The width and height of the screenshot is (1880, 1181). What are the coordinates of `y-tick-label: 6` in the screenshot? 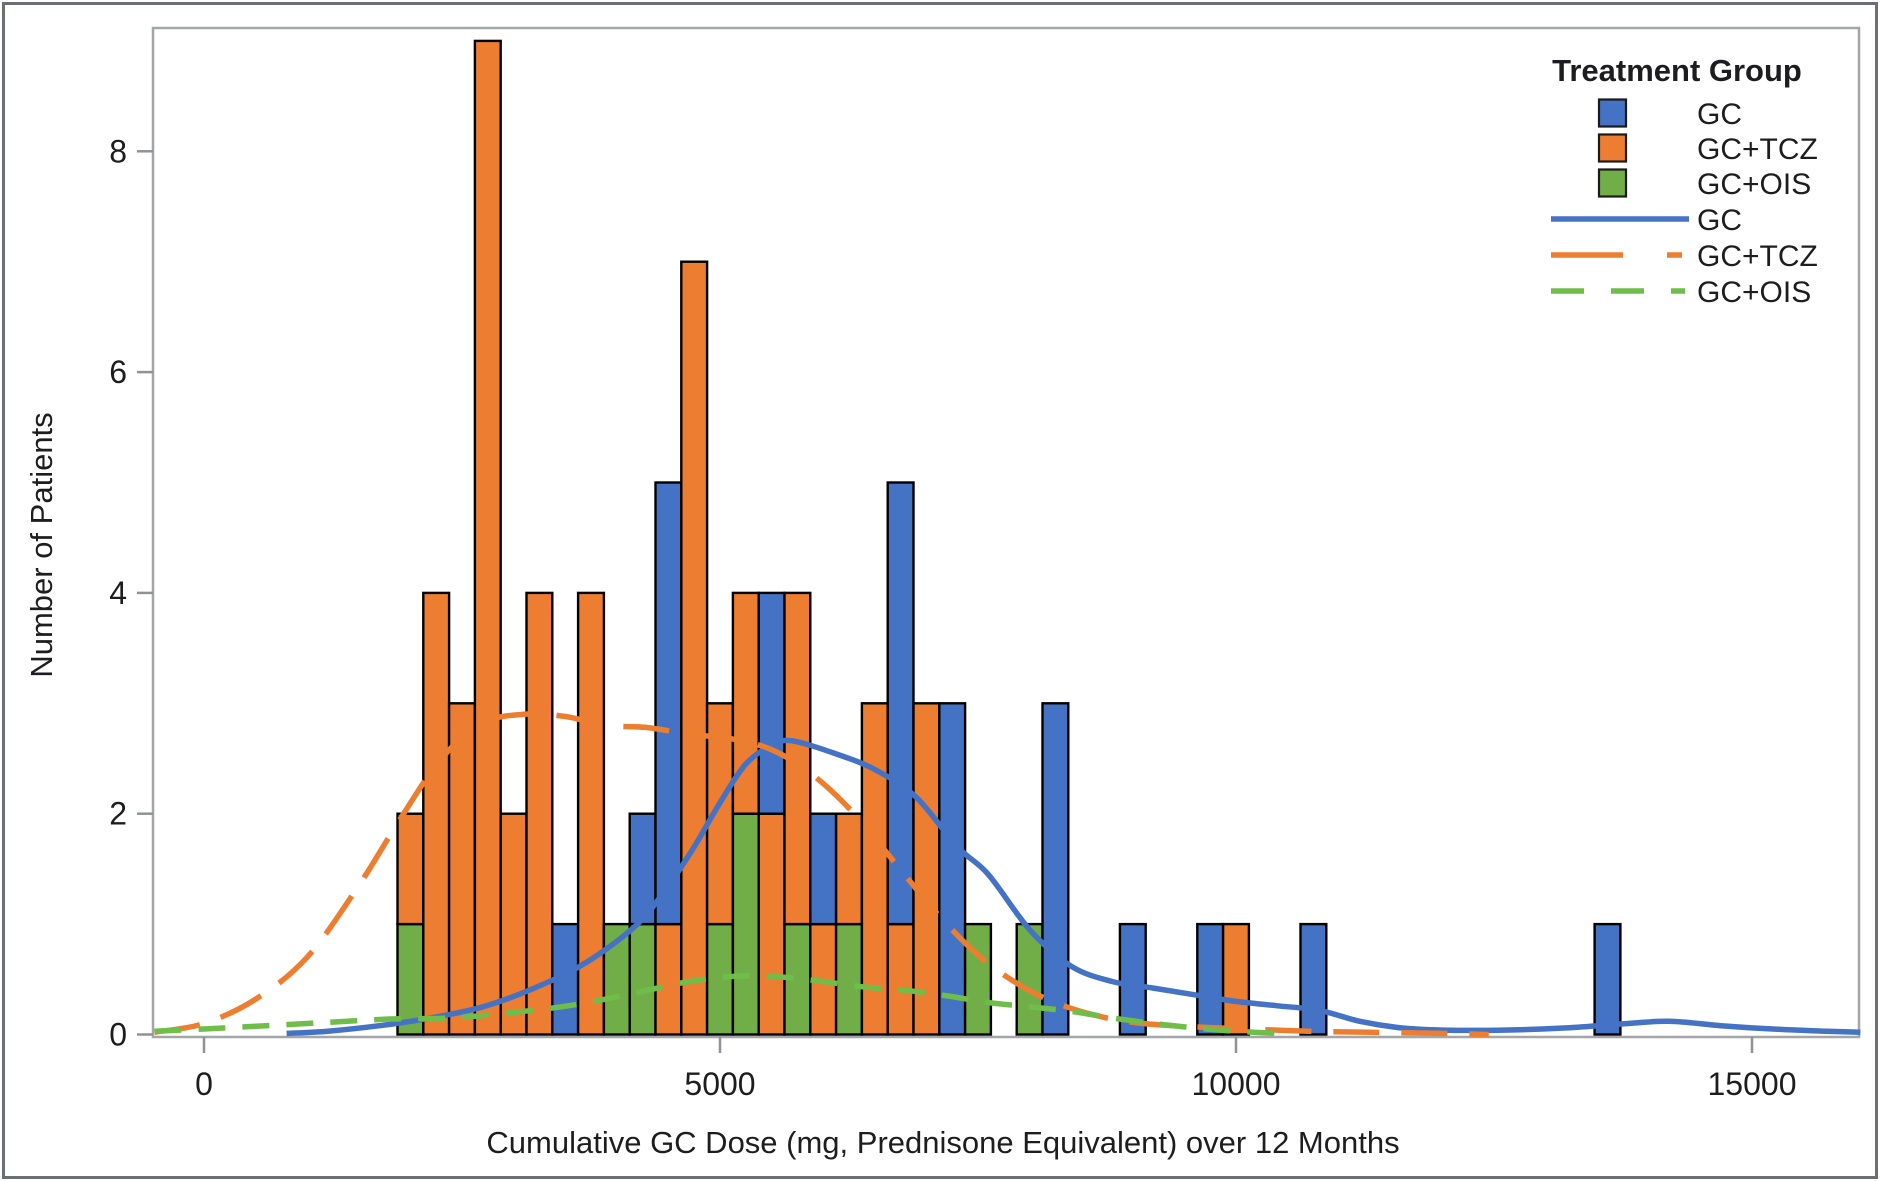 It's located at (118, 372).